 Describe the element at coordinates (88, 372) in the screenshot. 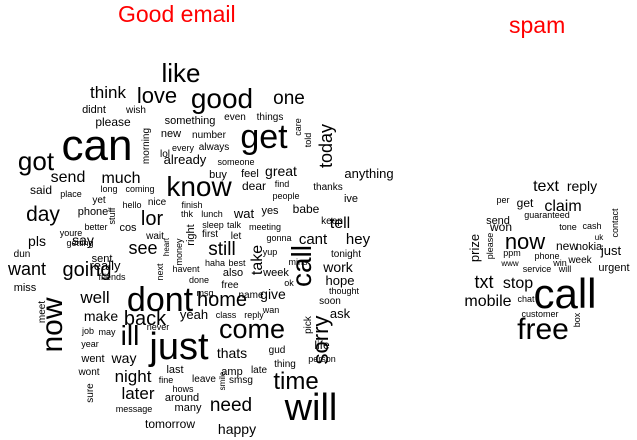

I see `word-wont: wont` at that location.